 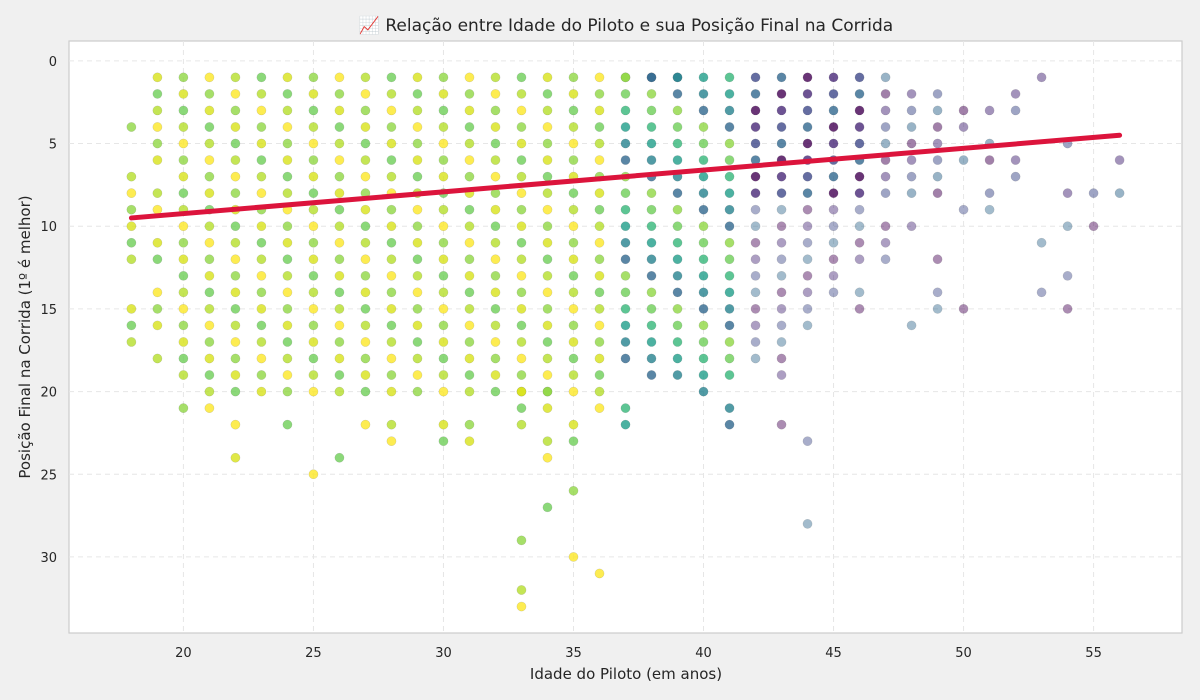 What do you see at coordinates (183, 653) in the screenshot?
I see `x-tick-label: 20` at bounding box center [183, 653].